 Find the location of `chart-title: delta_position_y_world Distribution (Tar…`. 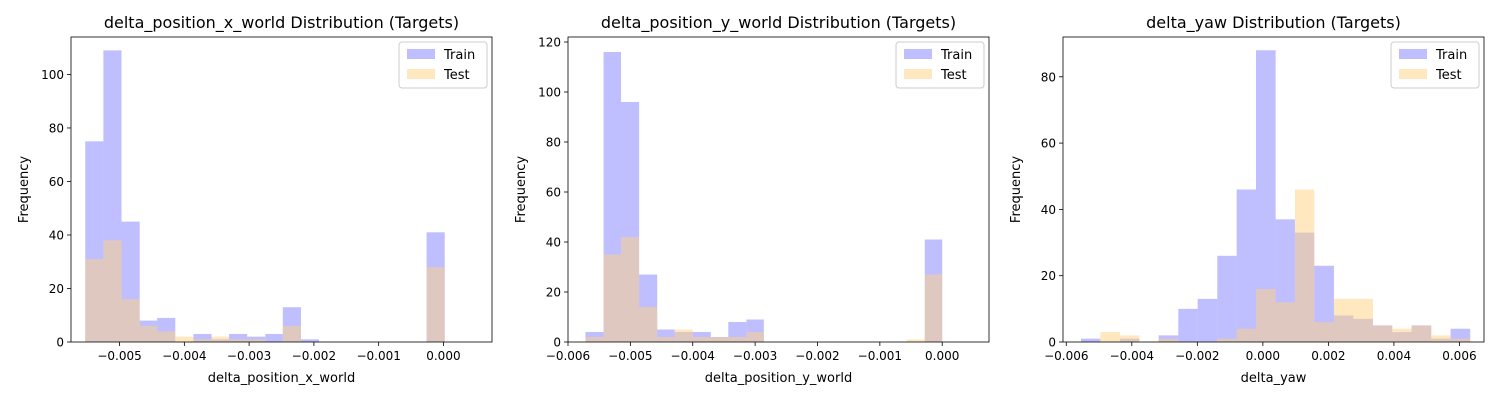

chart-title: delta_position_y_world Distribution (Tar… is located at coordinates (778, 23).